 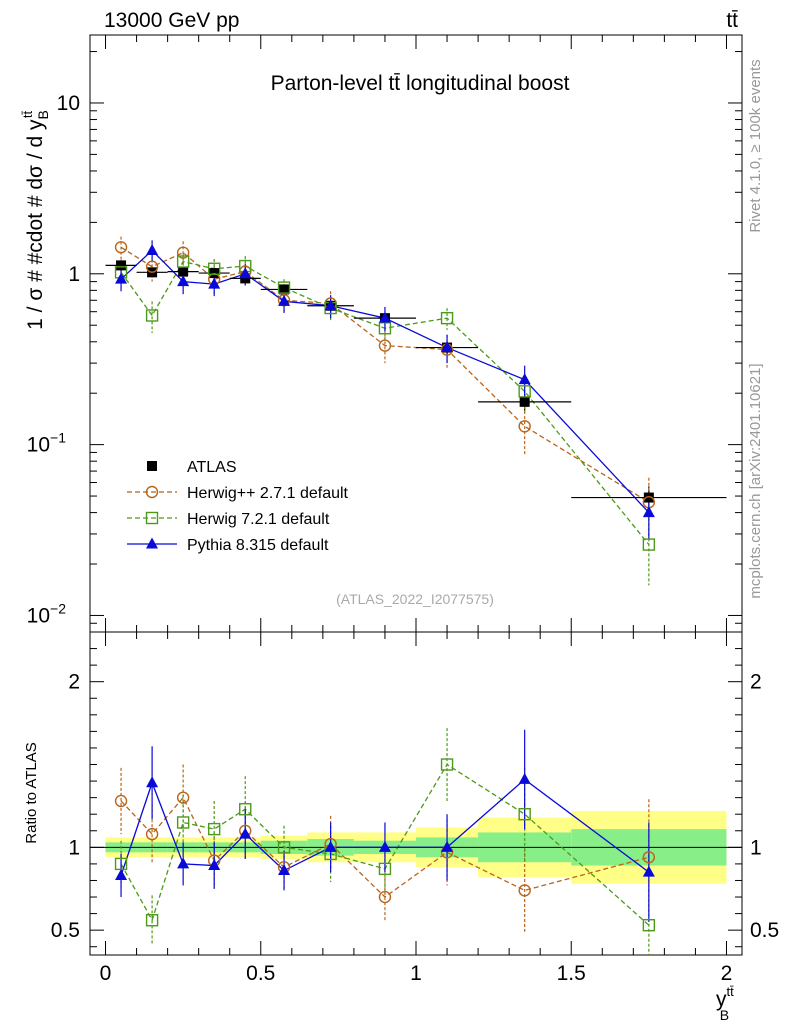 What do you see at coordinates (258, 545) in the screenshot?
I see `legend-label-pythia-8-315-default: Pythia 8.315 default` at bounding box center [258, 545].